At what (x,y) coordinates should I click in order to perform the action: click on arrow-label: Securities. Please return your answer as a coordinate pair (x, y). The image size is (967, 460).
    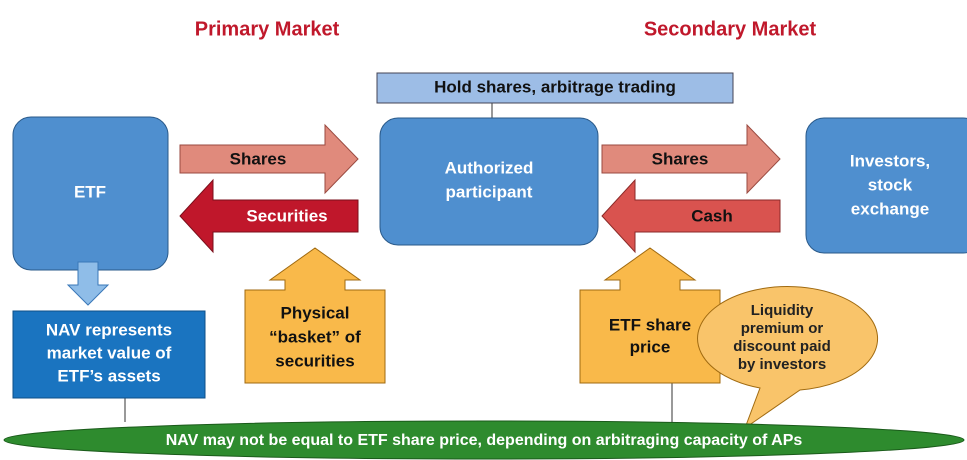
    Looking at the image, I should click on (286, 215).